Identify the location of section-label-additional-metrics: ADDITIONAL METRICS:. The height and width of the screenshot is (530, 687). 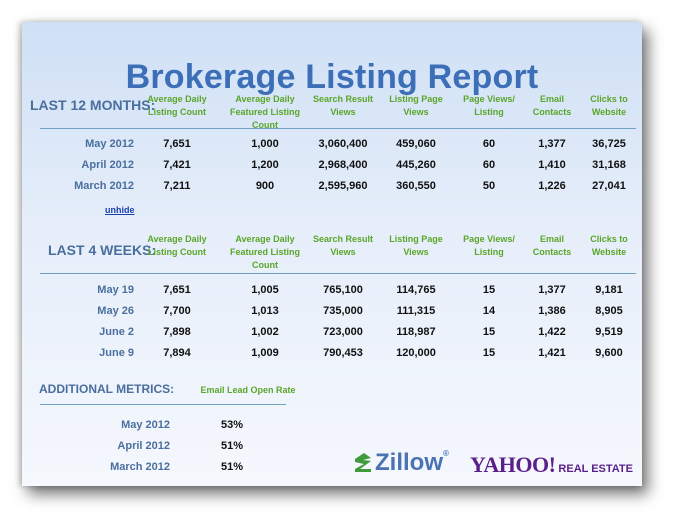
(107, 389).